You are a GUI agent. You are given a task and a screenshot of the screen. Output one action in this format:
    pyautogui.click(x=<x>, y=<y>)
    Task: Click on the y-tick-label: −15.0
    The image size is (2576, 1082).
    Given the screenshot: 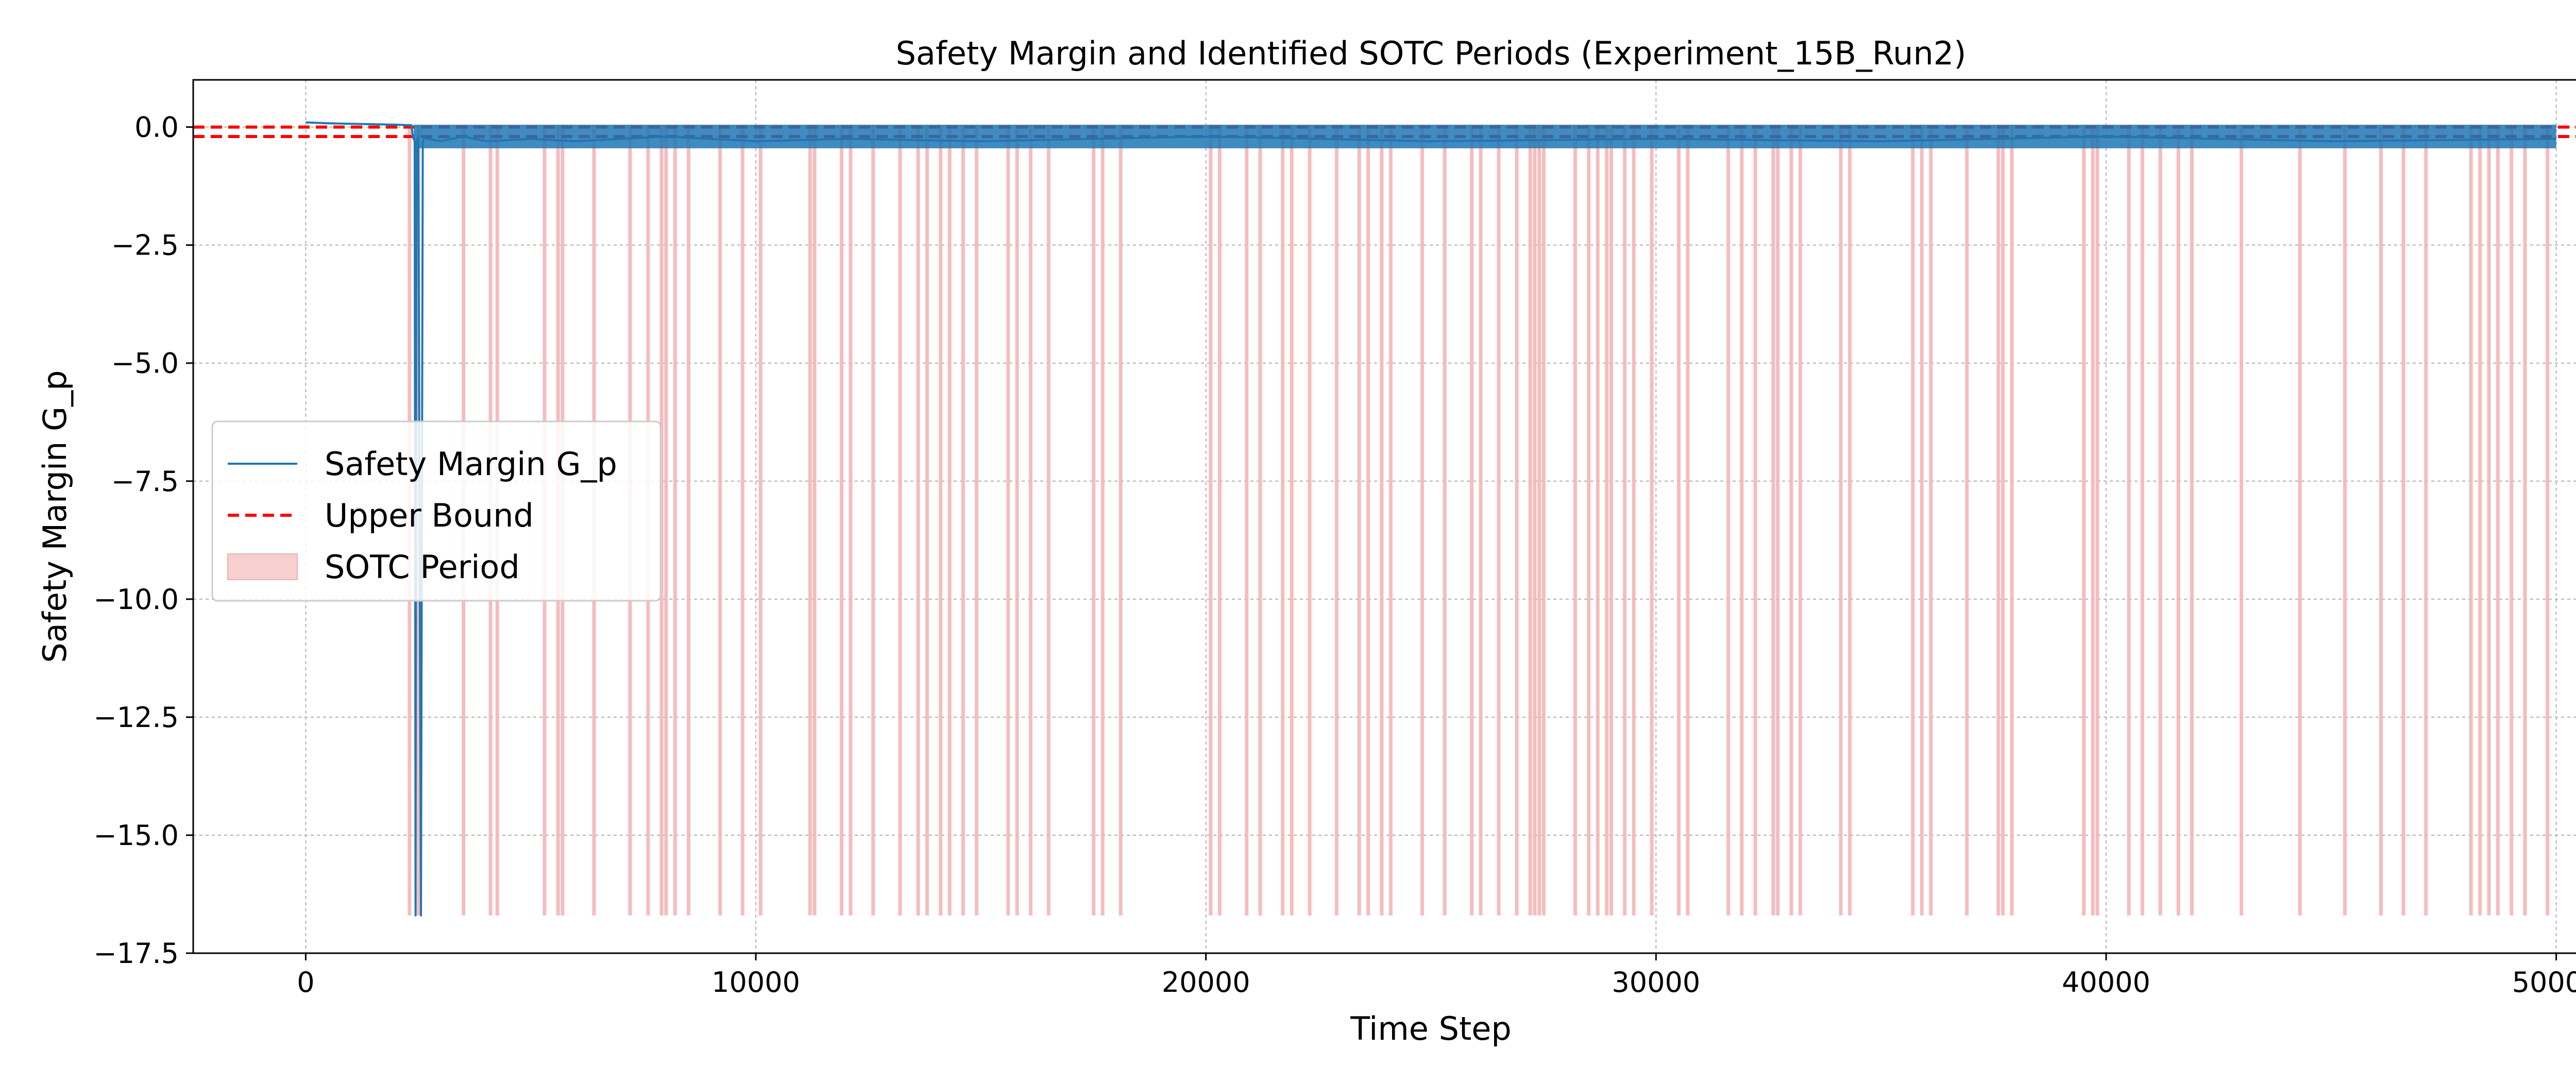 What is the action you would take?
    pyautogui.click(x=136, y=835)
    